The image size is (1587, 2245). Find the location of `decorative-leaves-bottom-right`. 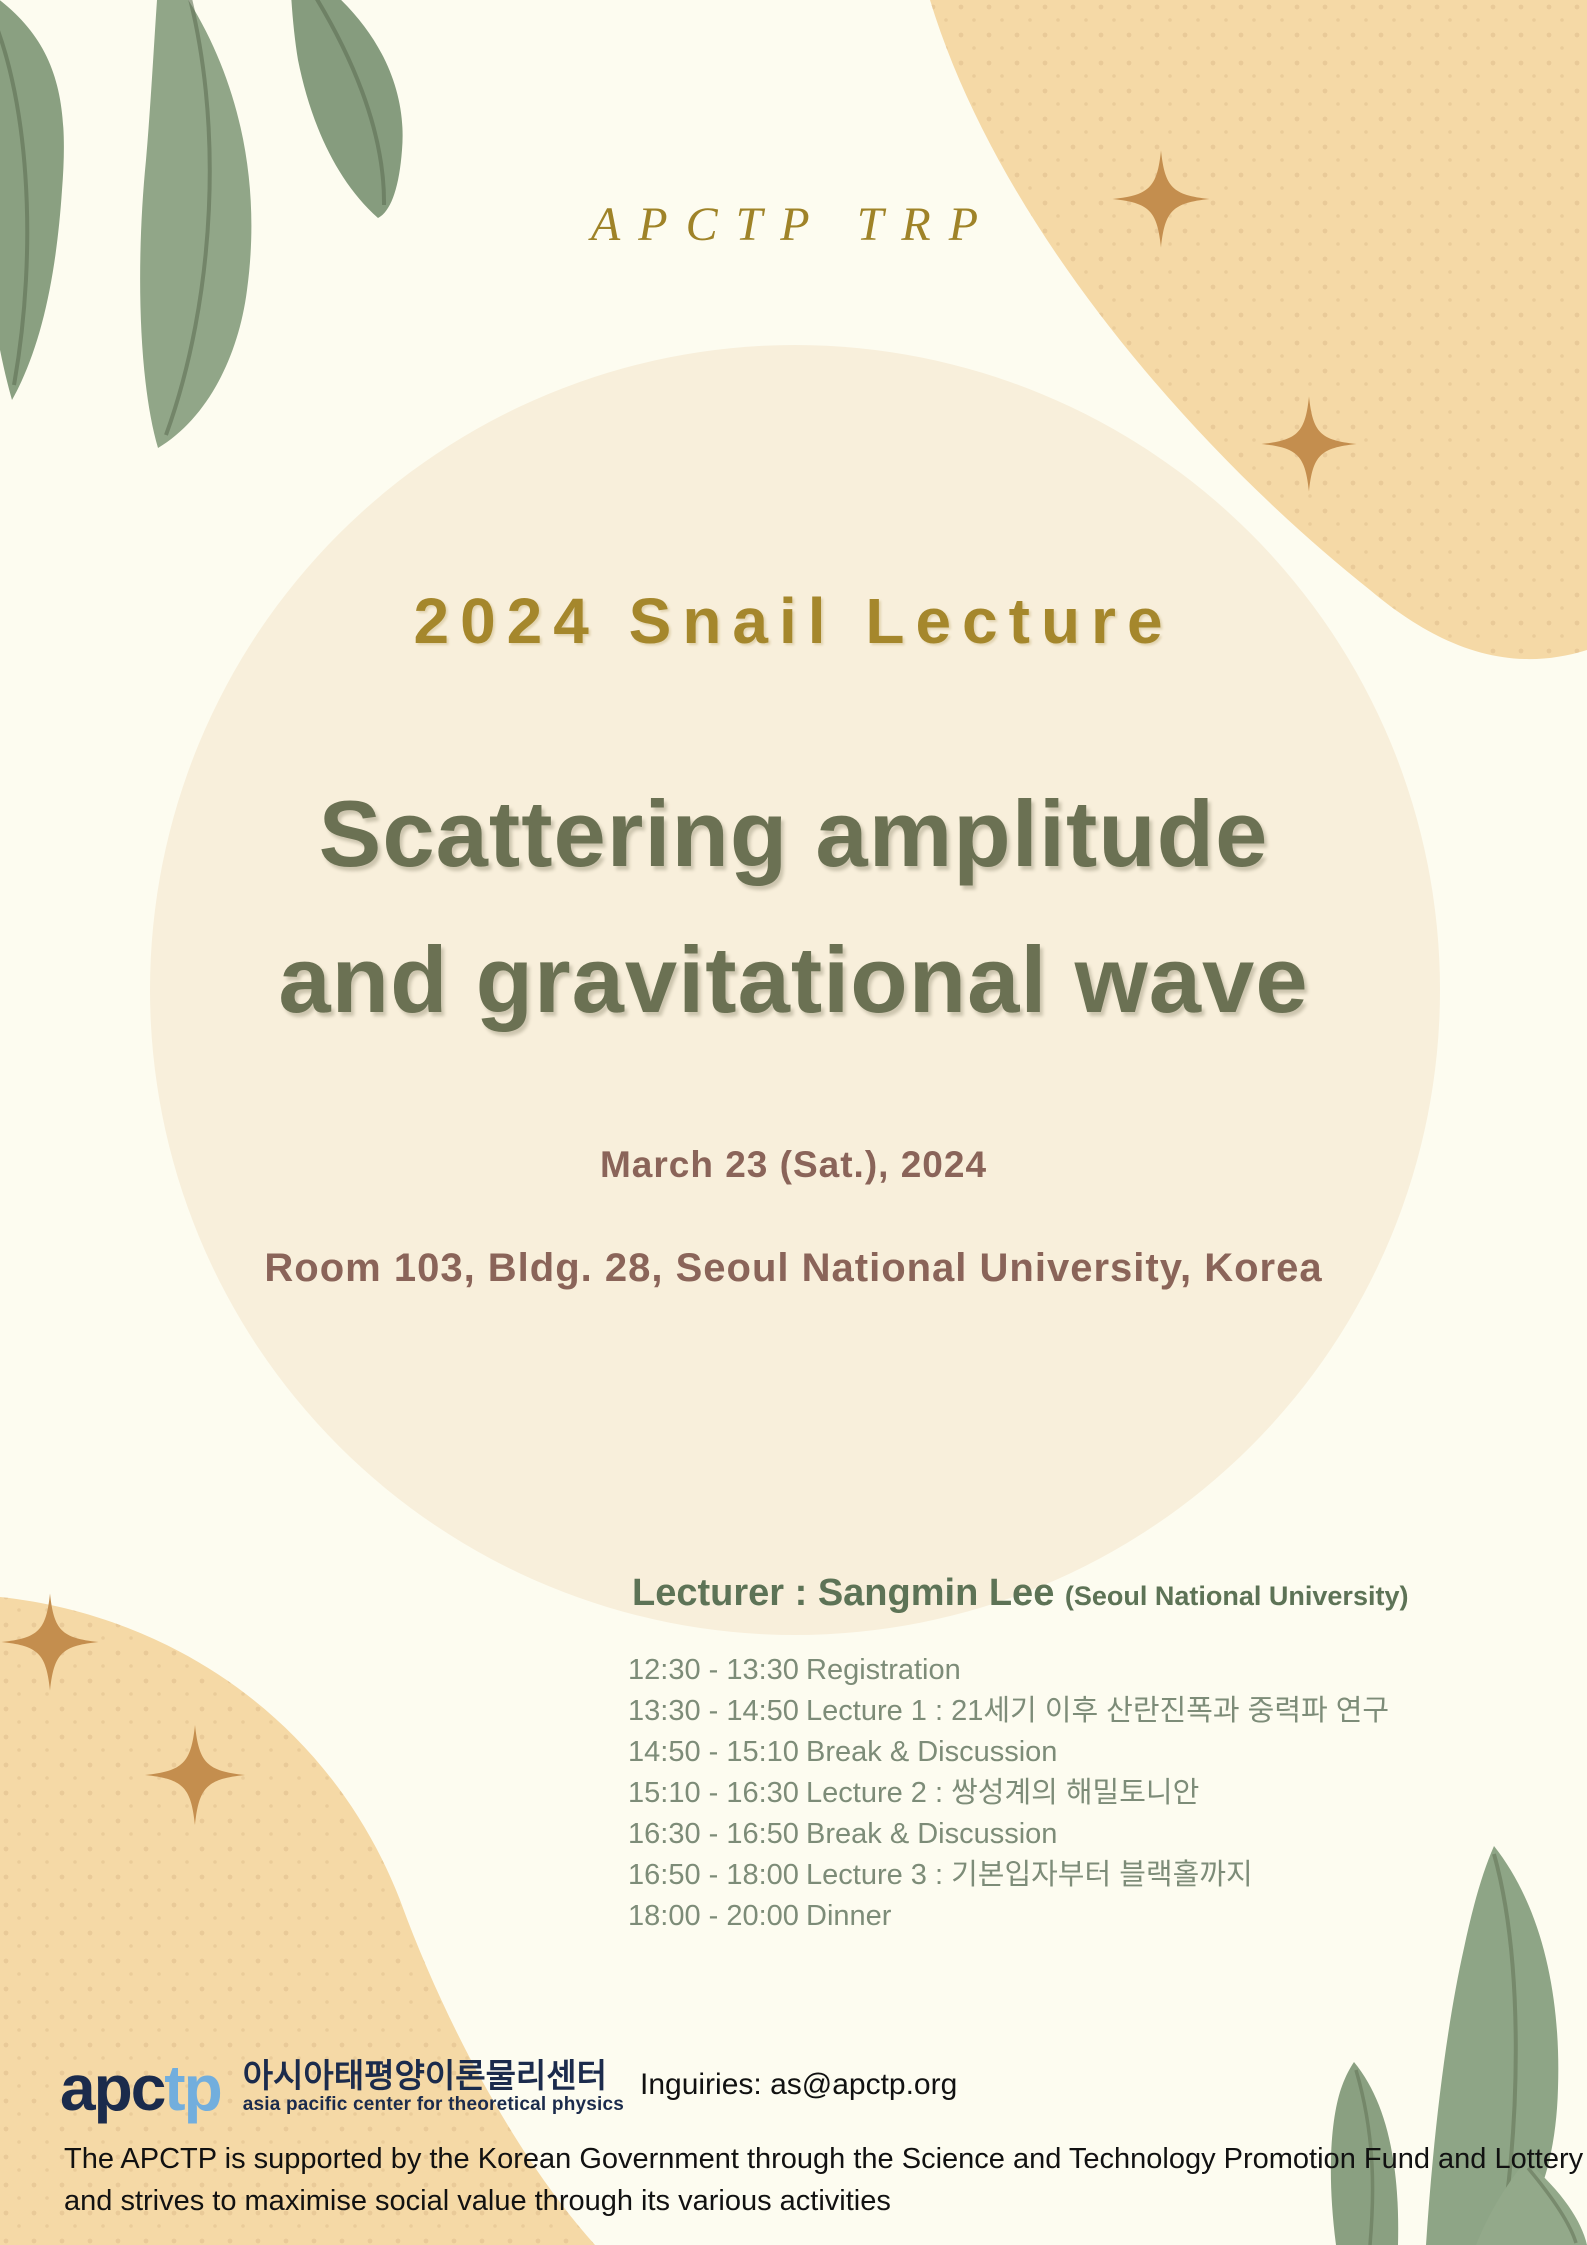

decorative-leaves-bottom-right is located at coordinates (1458, 2045).